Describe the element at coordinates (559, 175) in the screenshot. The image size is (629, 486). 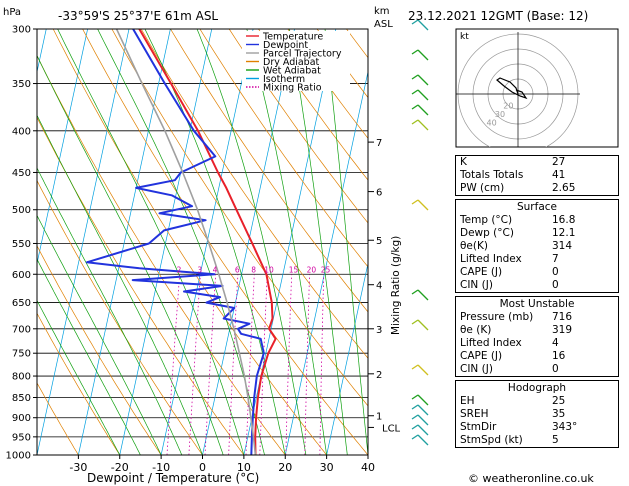
I see `row-value: 41` at that location.